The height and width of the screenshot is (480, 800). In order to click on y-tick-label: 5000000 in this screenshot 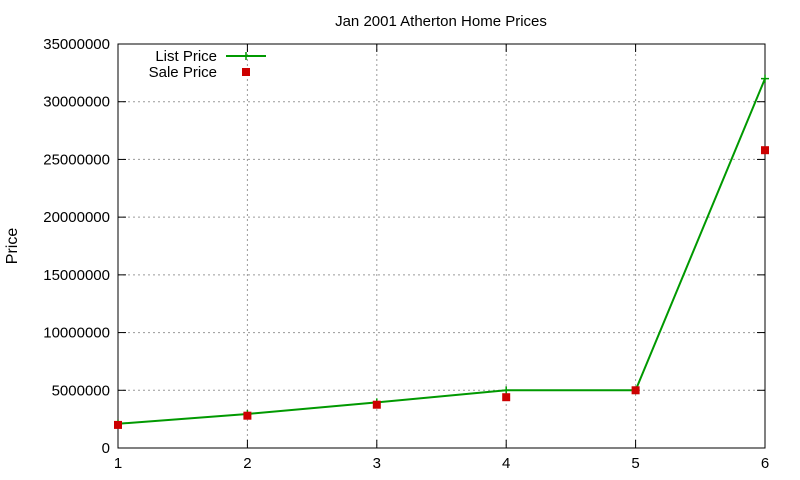, I will do `click(81, 390)`.